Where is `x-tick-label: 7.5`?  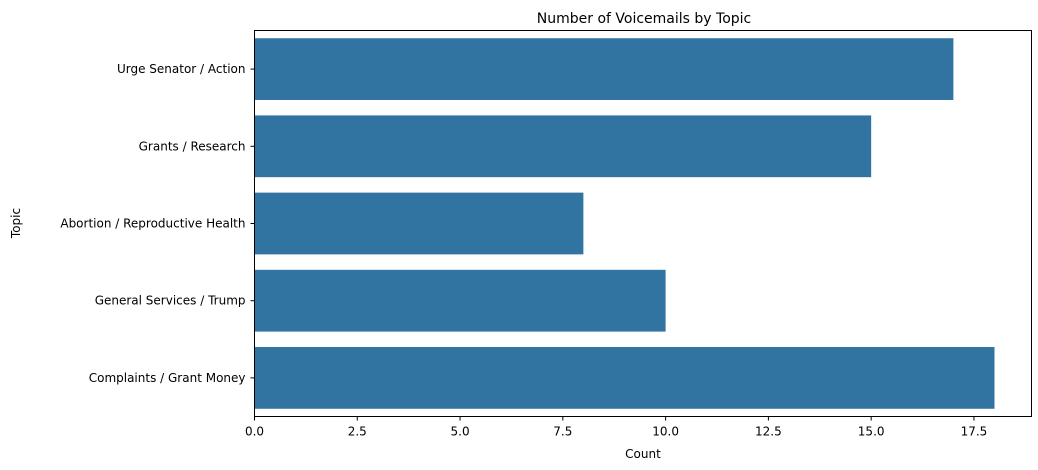
x-tick-label: 7.5 is located at coordinates (562, 432).